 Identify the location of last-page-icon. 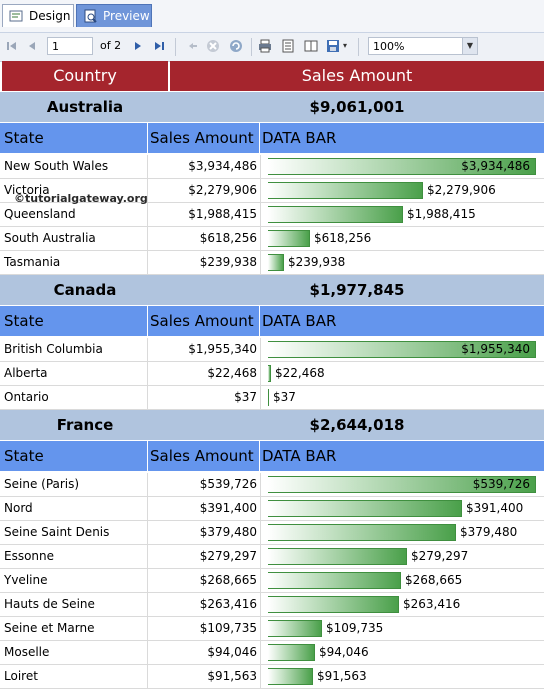
(159, 46).